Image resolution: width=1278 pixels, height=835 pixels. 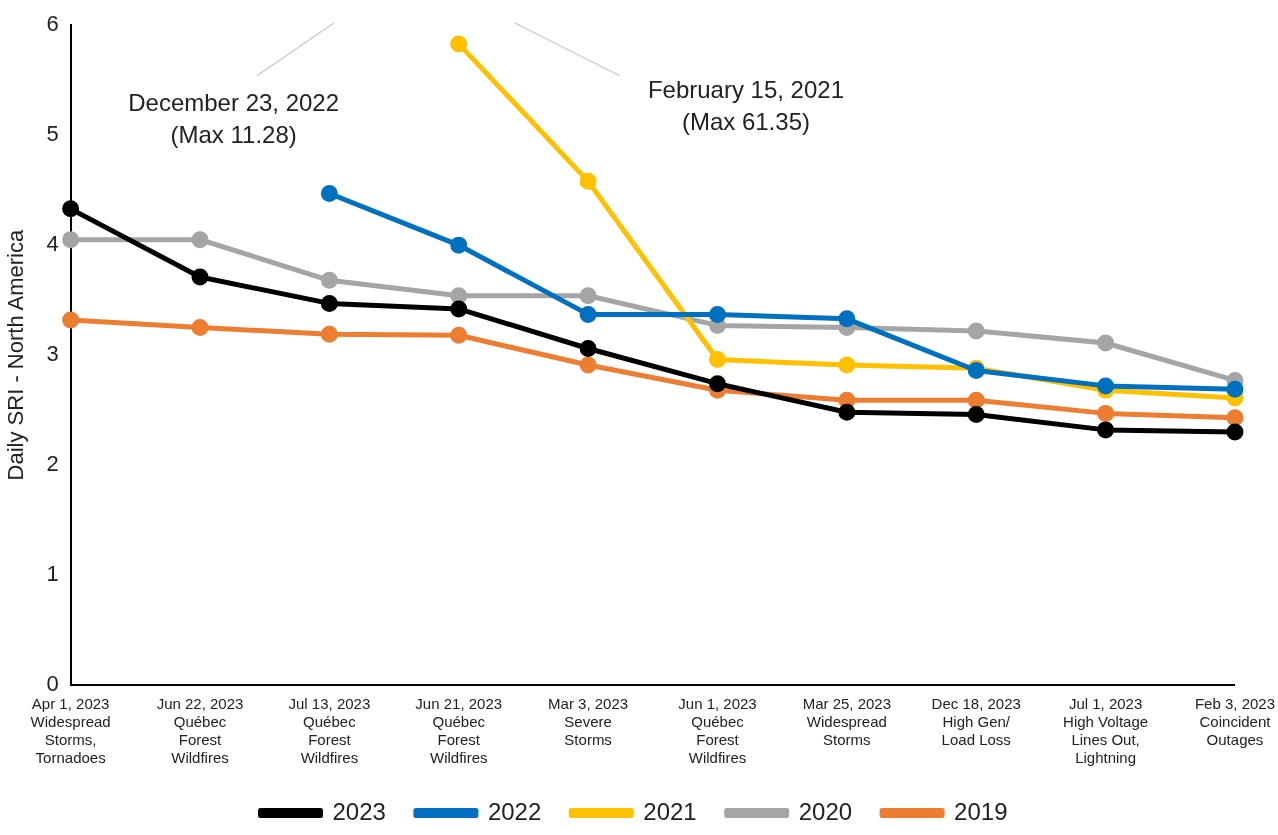 I want to click on x-tick-label: Jun 22, 2023 Québec Forest Wildfires, so click(x=200, y=731).